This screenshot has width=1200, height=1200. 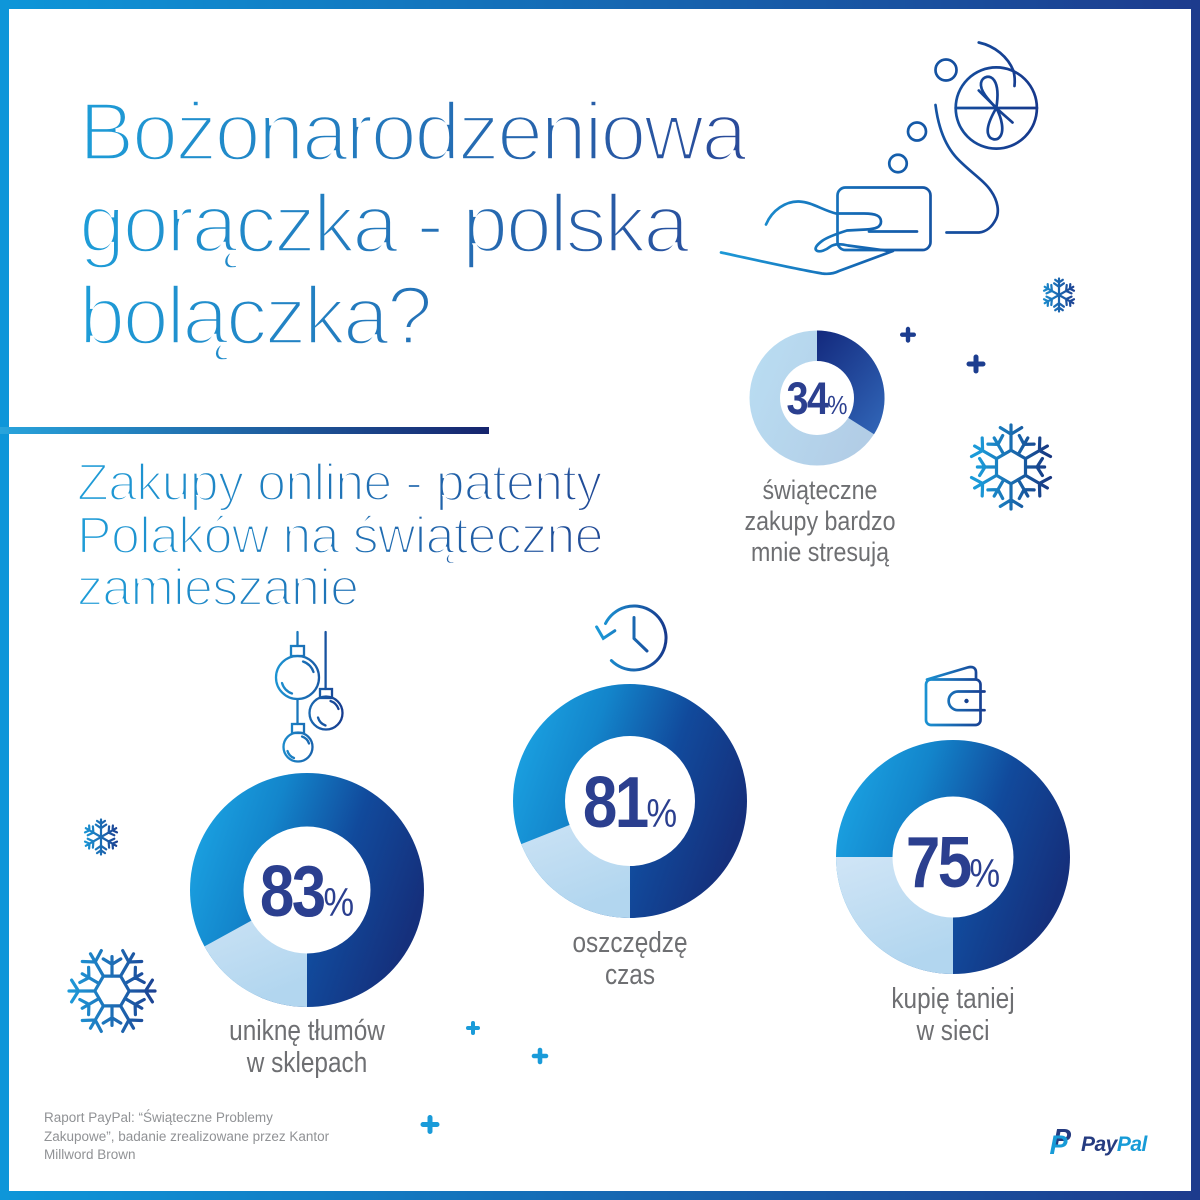 What do you see at coordinates (1115, 1144) in the screenshot?
I see `svg-text: PayPal` at bounding box center [1115, 1144].